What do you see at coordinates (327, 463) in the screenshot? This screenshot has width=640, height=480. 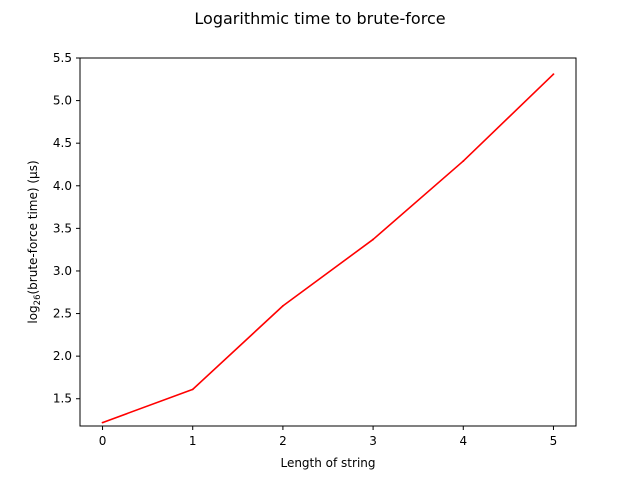 I see `x-axis-label: Length of string` at bounding box center [327, 463].